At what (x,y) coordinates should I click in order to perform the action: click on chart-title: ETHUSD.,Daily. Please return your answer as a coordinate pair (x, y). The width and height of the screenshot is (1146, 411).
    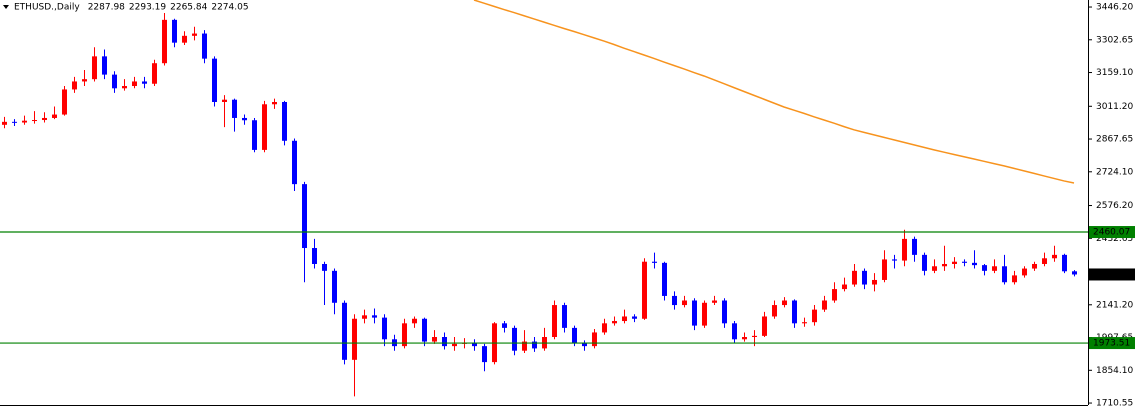
    Looking at the image, I should click on (47, 8).